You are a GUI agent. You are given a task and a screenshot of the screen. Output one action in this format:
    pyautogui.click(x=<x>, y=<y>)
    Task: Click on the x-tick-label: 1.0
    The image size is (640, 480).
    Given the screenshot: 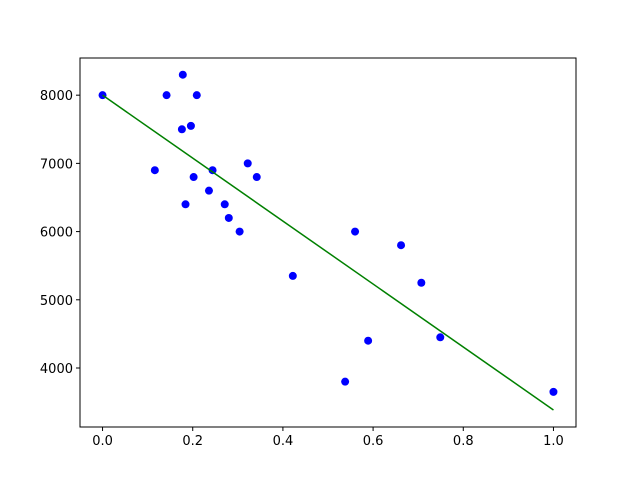 What is the action you would take?
    pyautogui.click(x=553, y=441)
    